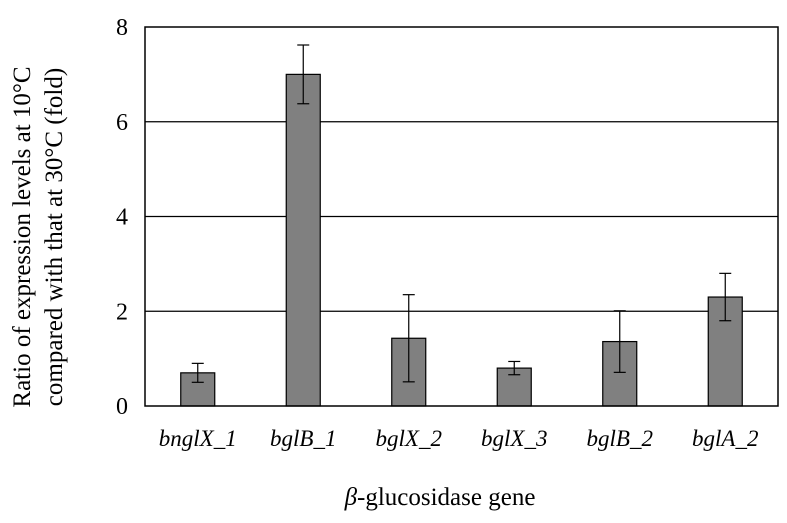 Image resolution: width=787 pixels, height=523 pixels. What do you see at coordinates (351, 497) in the screenshot?
I see `x-axis-title-symbol: β` at bounding box center [351, 497].